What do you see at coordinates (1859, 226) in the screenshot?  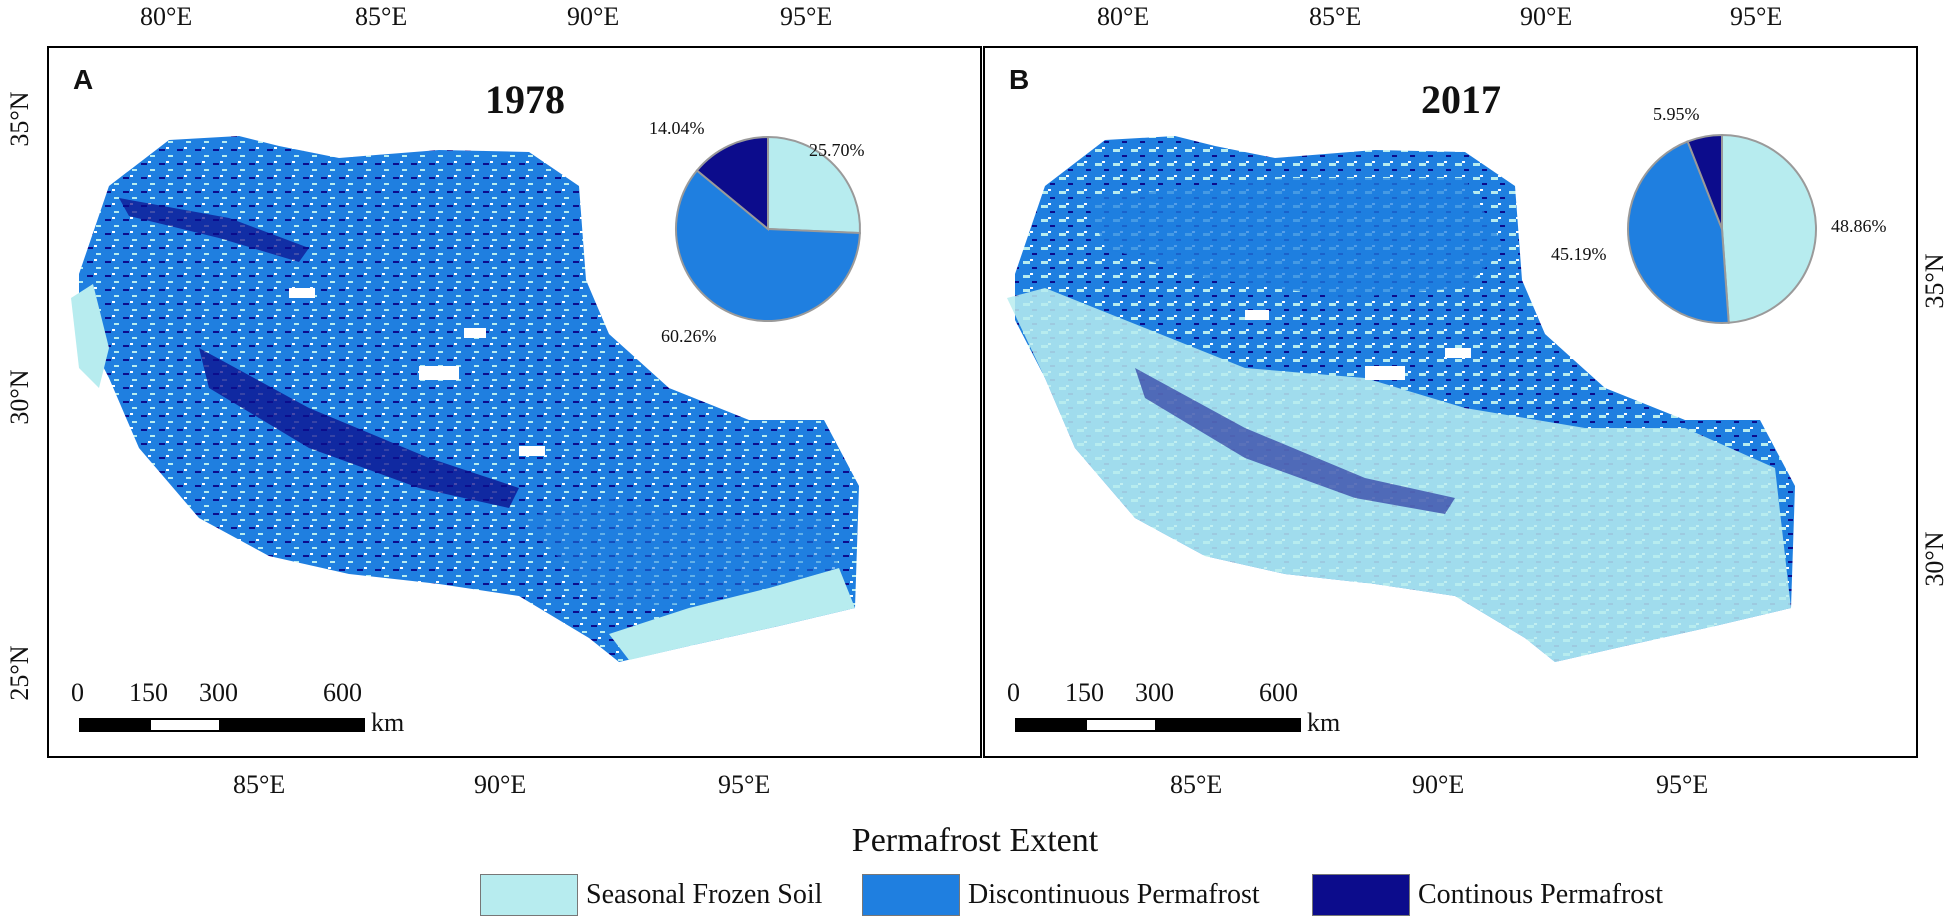 I see `pie-label: 48.86%` at bounding box center [1859, 226].